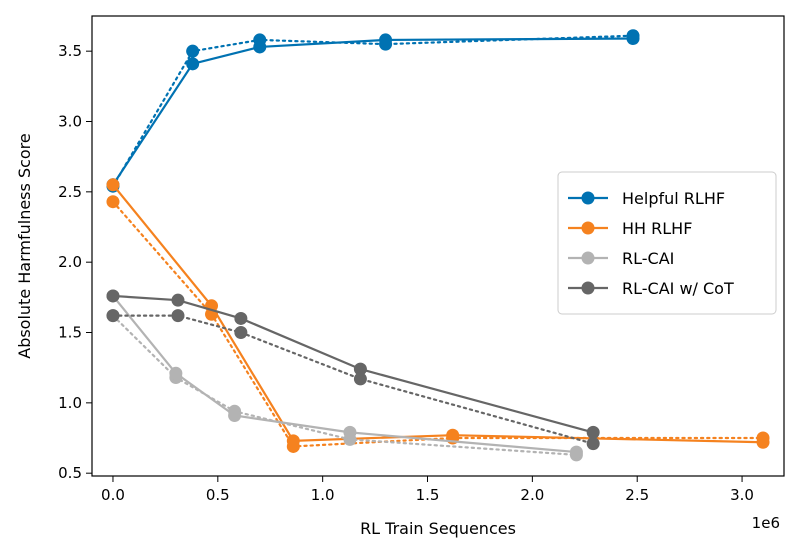 The image size is (804, 556). I want to click on y-tick-label: 2.5, so click(70, 192).